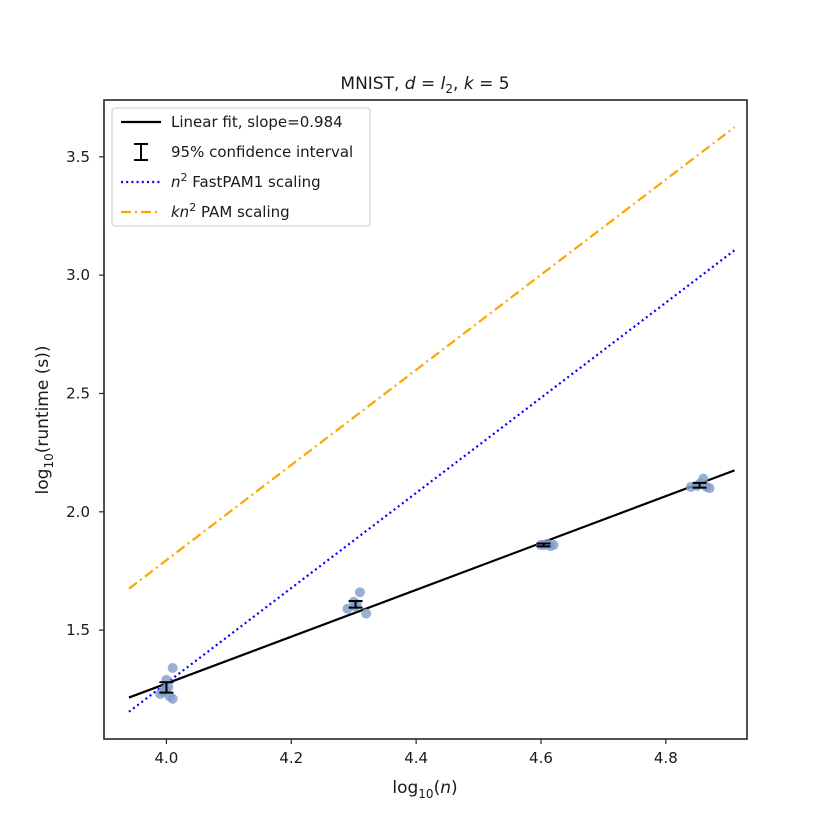  Describe the element at coordinates (78, 512) in the screenshot. I see `y-tick-label: 2.0` at that location.